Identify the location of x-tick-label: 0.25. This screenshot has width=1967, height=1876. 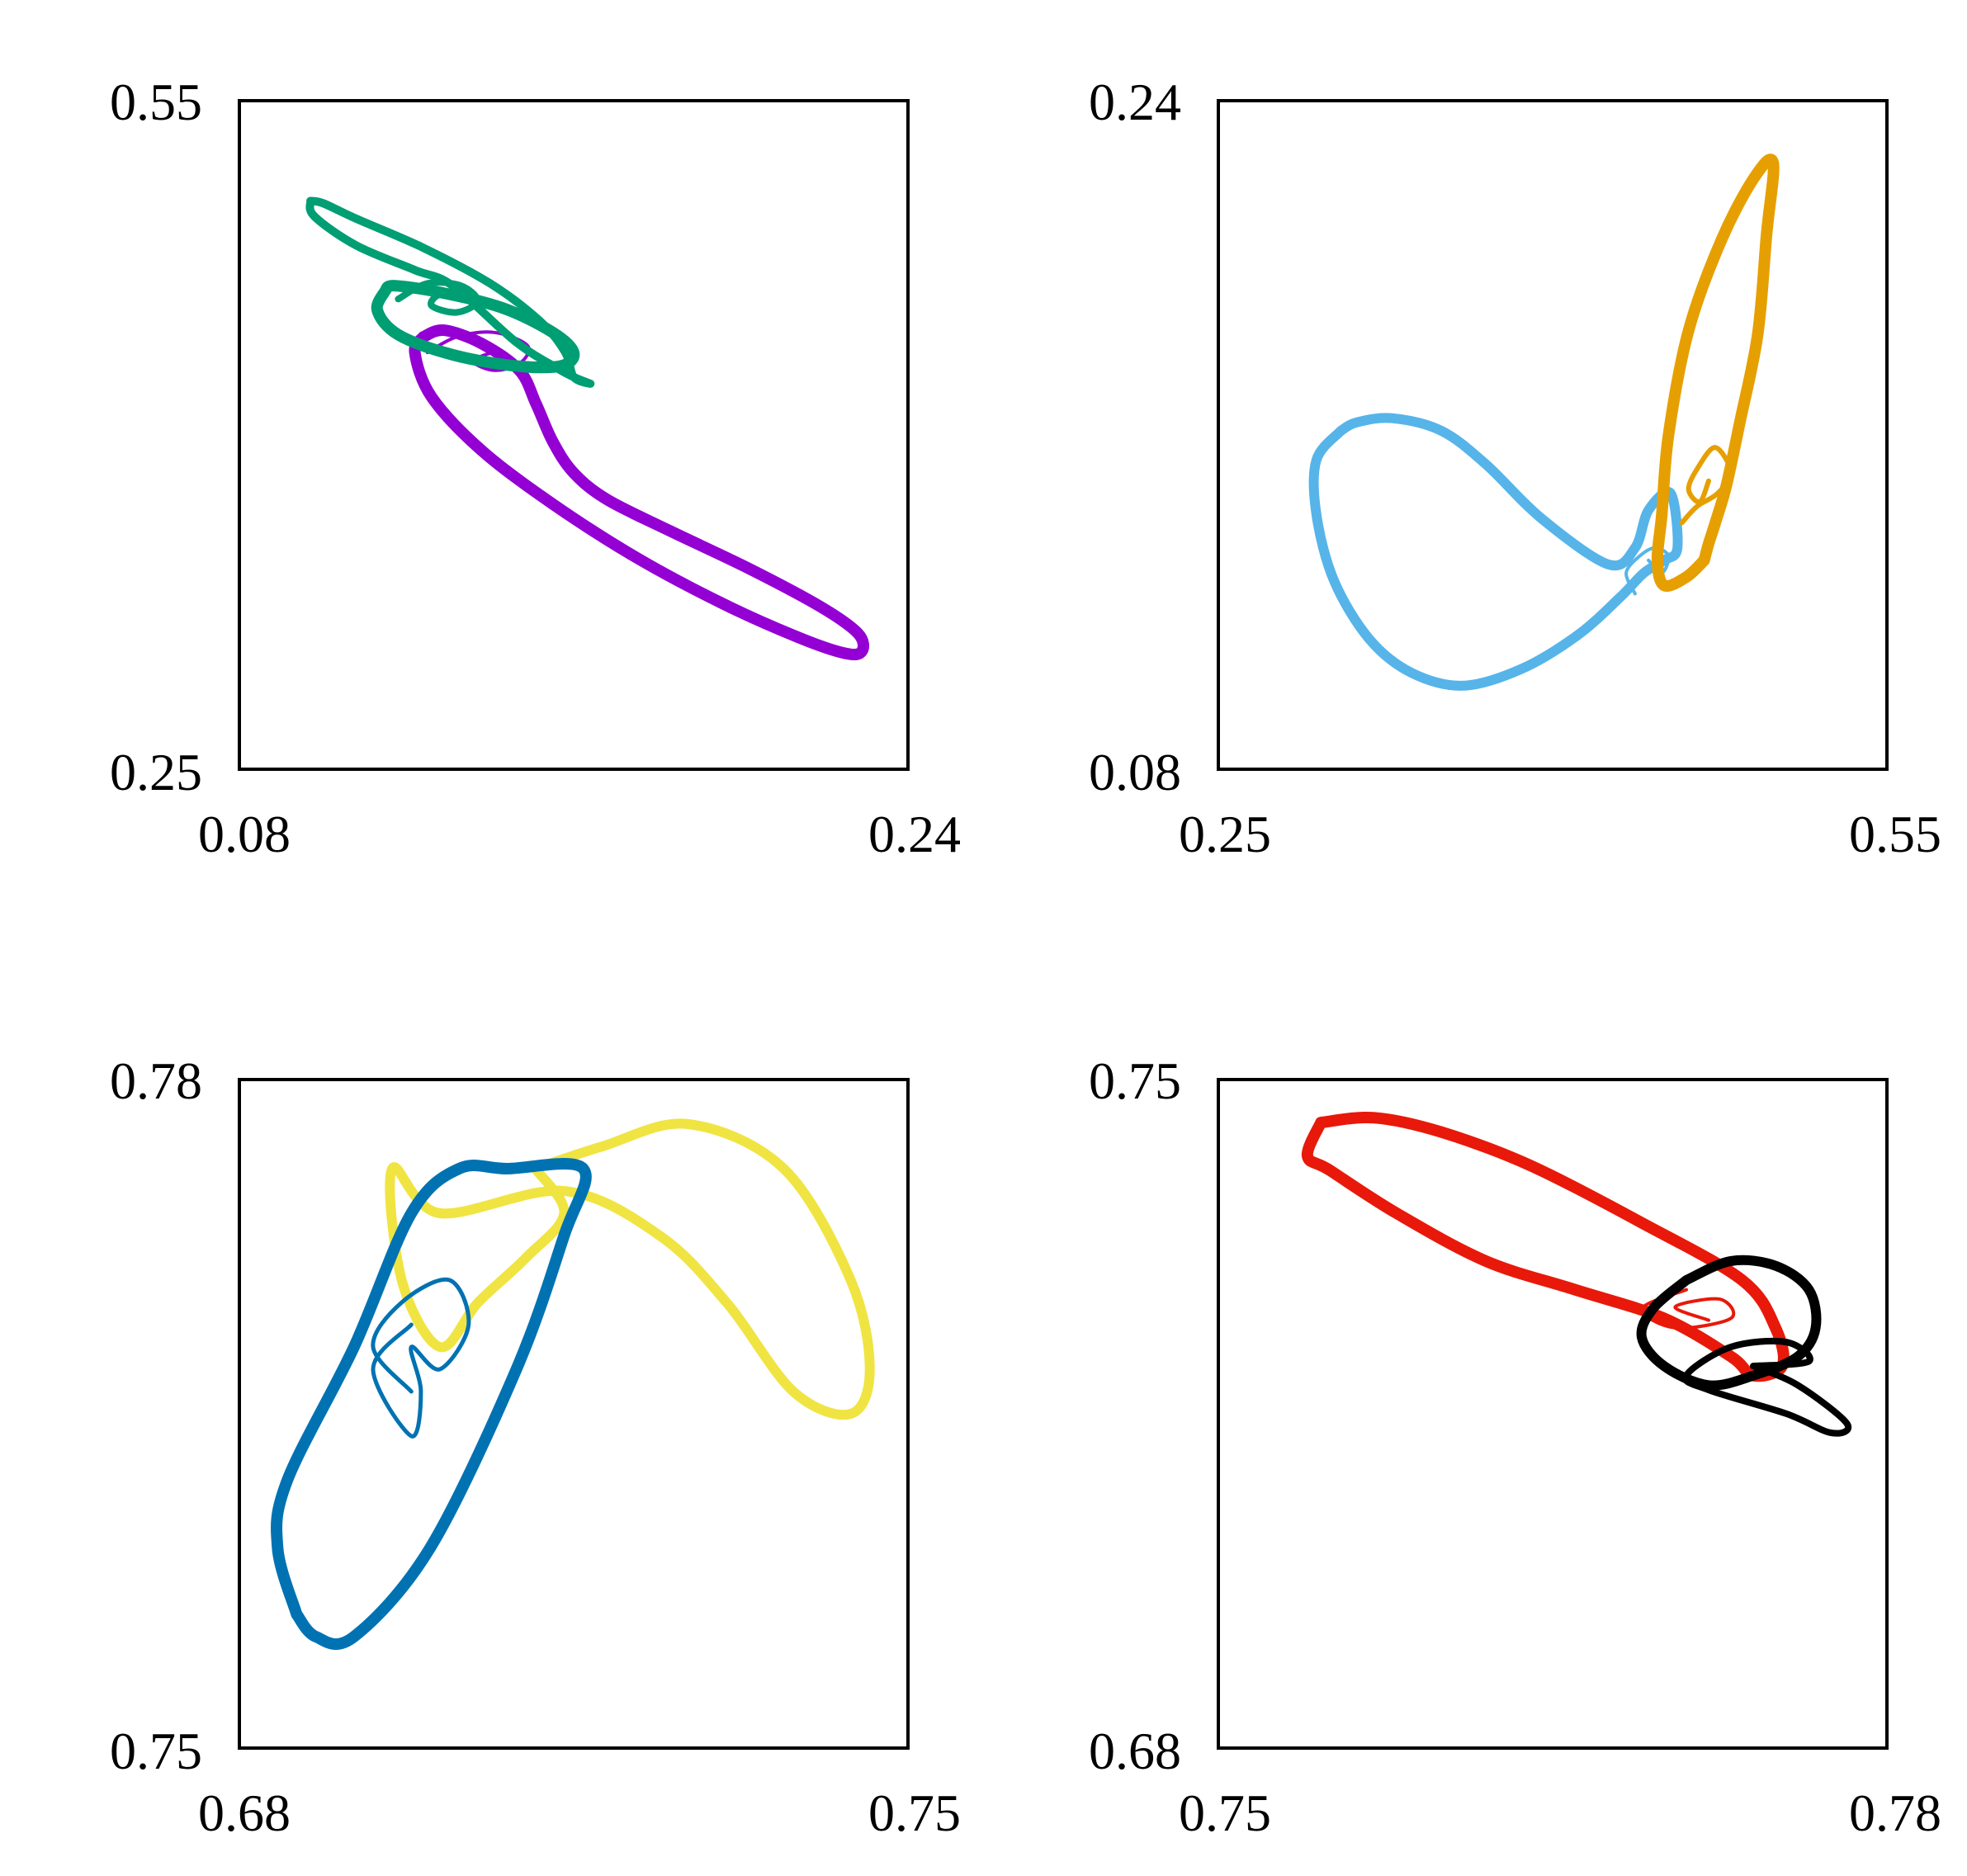
(1225, 834).